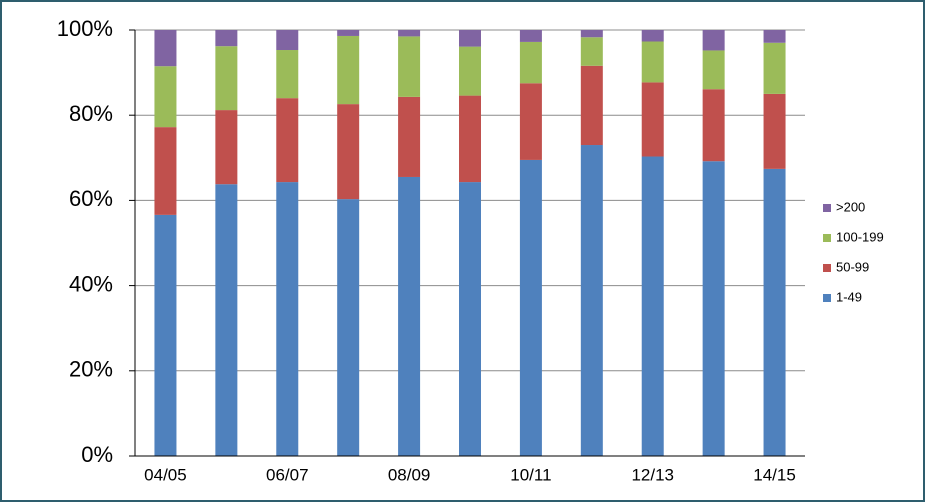 This screenshot has height=502, width=925. I want to click on x-tick-label: 14/15, so click(774, 474).